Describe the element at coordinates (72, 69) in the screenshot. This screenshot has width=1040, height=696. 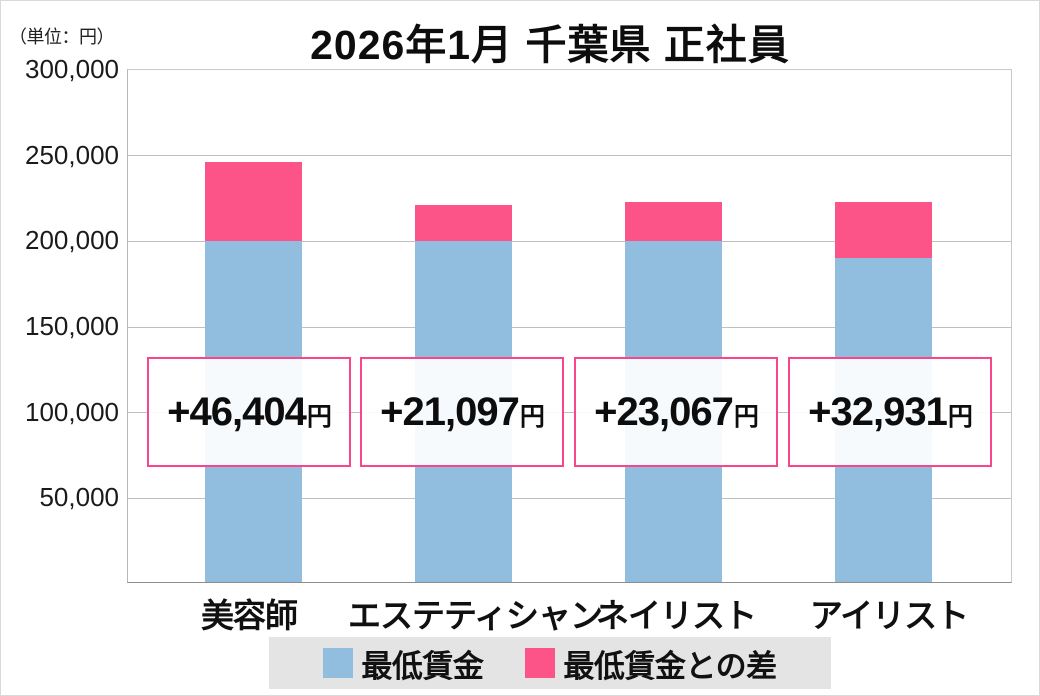
I see `y-axis-tick-label: 300,000` at that location.